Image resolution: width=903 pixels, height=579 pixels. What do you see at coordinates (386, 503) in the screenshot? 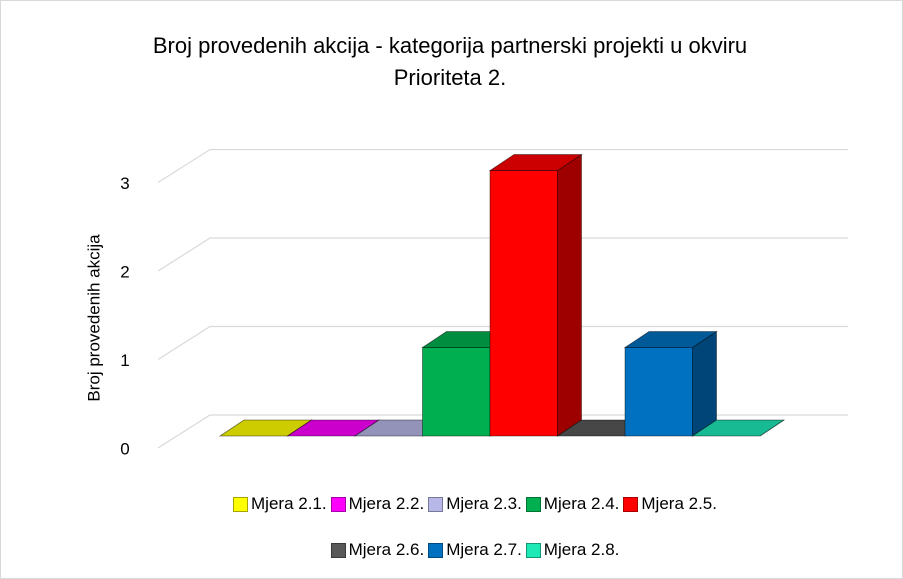
I see `legend-label: Mjera 2.2.` at bounding box center [386, 503].